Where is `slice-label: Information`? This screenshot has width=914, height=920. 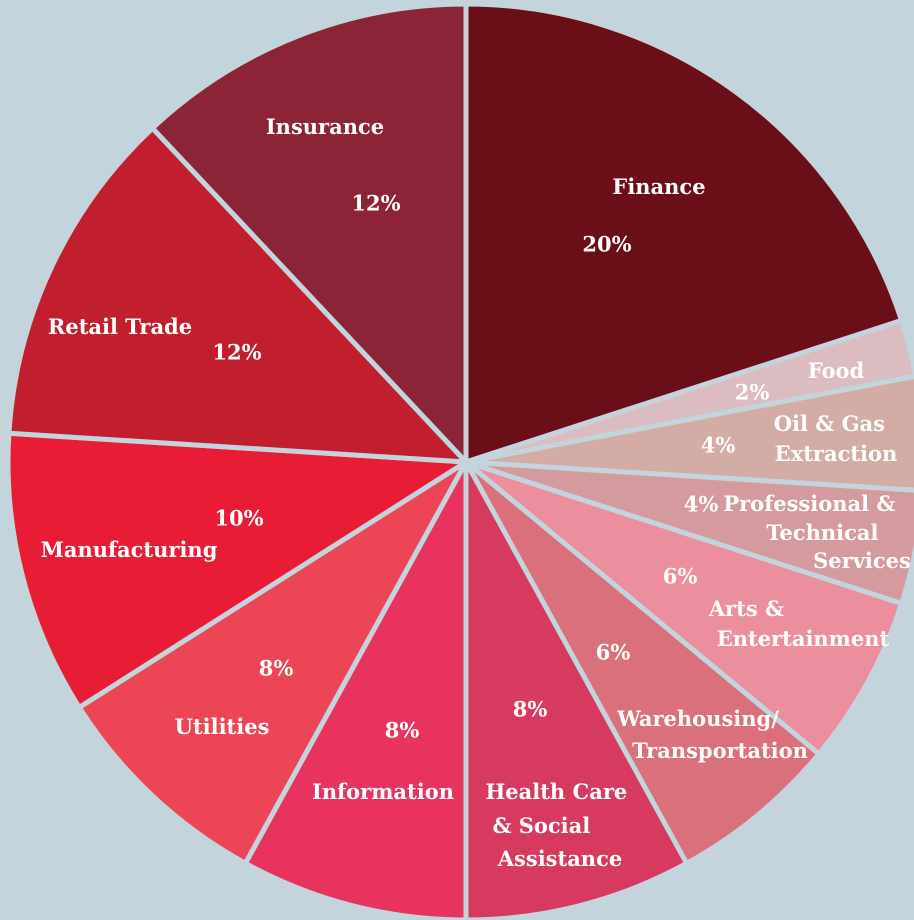 slice-label: Information is located at coordinates (383, 791).